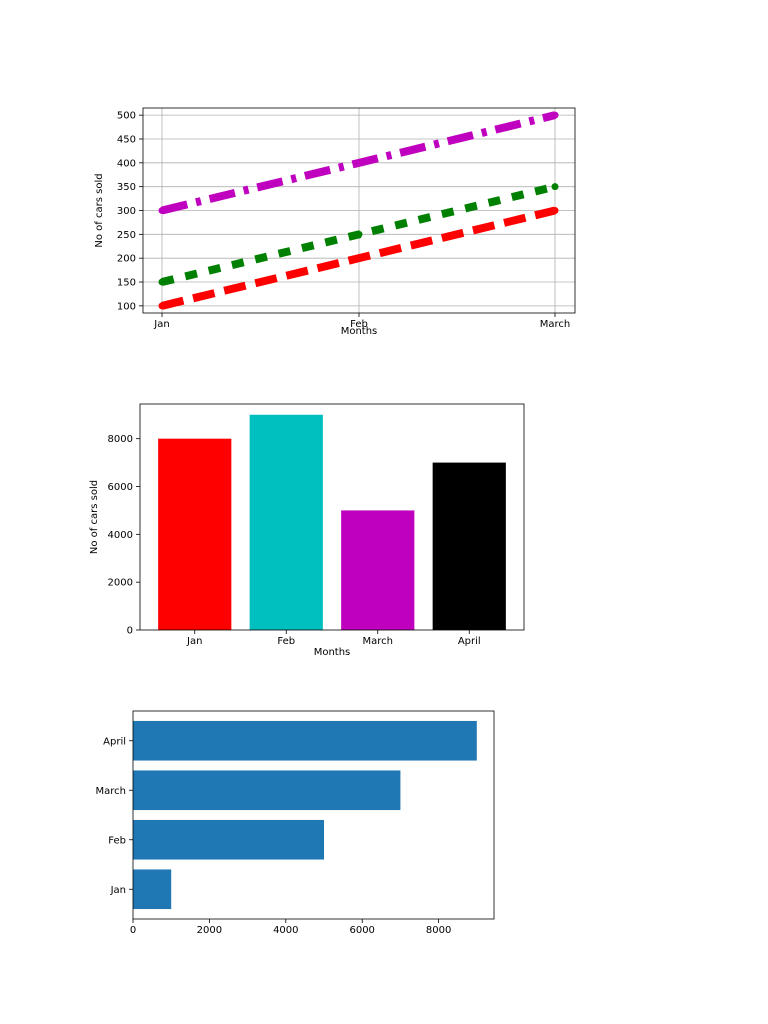 Image resolution: width=768 pixels, height=1024 pixels. What do you see at coordinates (133, 930) in the screenshot?
I see `x-tick-label: 0` at bounding box center [133, 930].